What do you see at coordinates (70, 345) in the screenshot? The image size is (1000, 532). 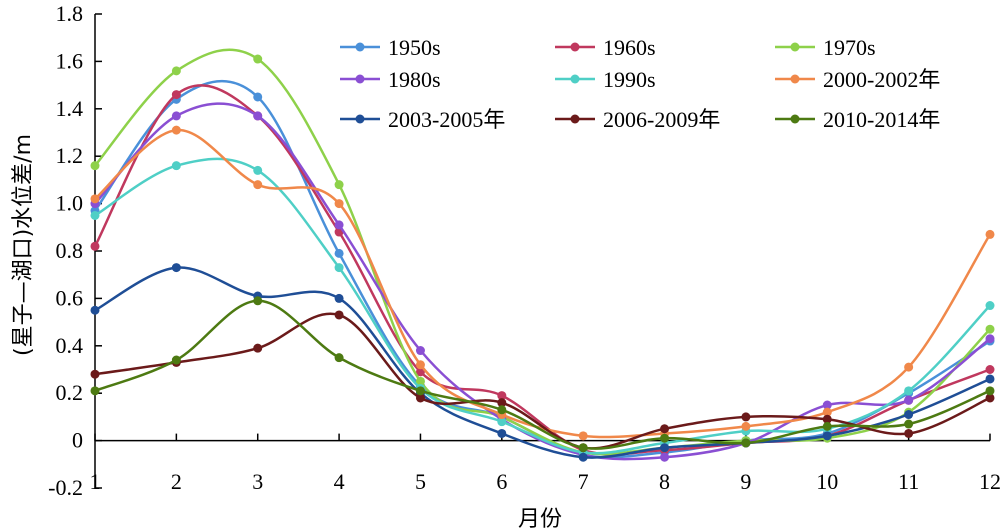 I see `y-tick-label: 0.4` at bounding box center [70, 345].